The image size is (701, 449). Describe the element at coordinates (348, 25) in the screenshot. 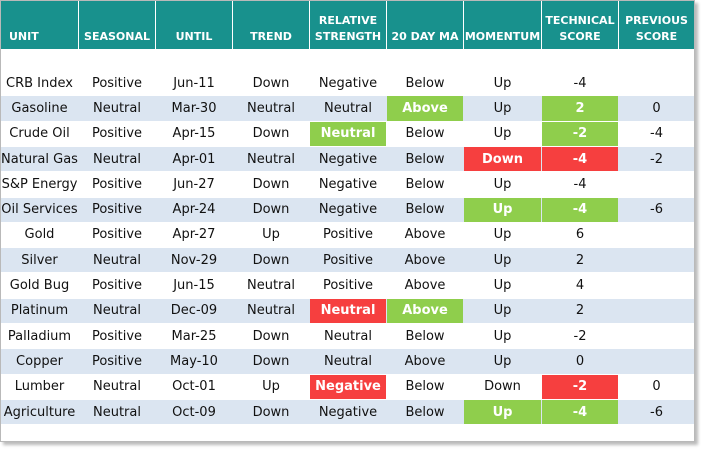

I see `column-header: RELATIVE STRENGTH` at that location.